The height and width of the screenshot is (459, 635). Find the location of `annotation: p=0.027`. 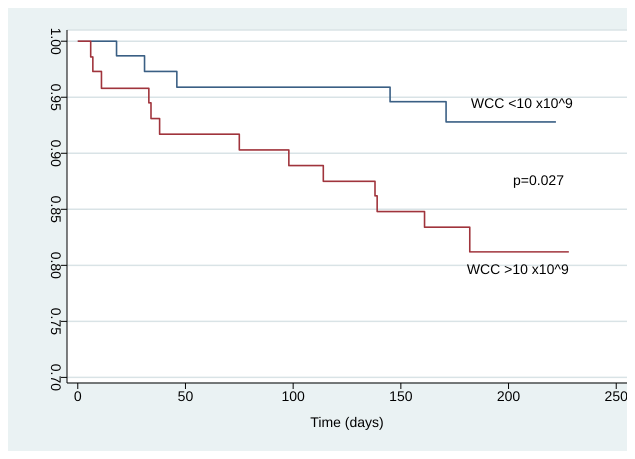

annotation: p=0.027 is located at coordinates (538, 180).